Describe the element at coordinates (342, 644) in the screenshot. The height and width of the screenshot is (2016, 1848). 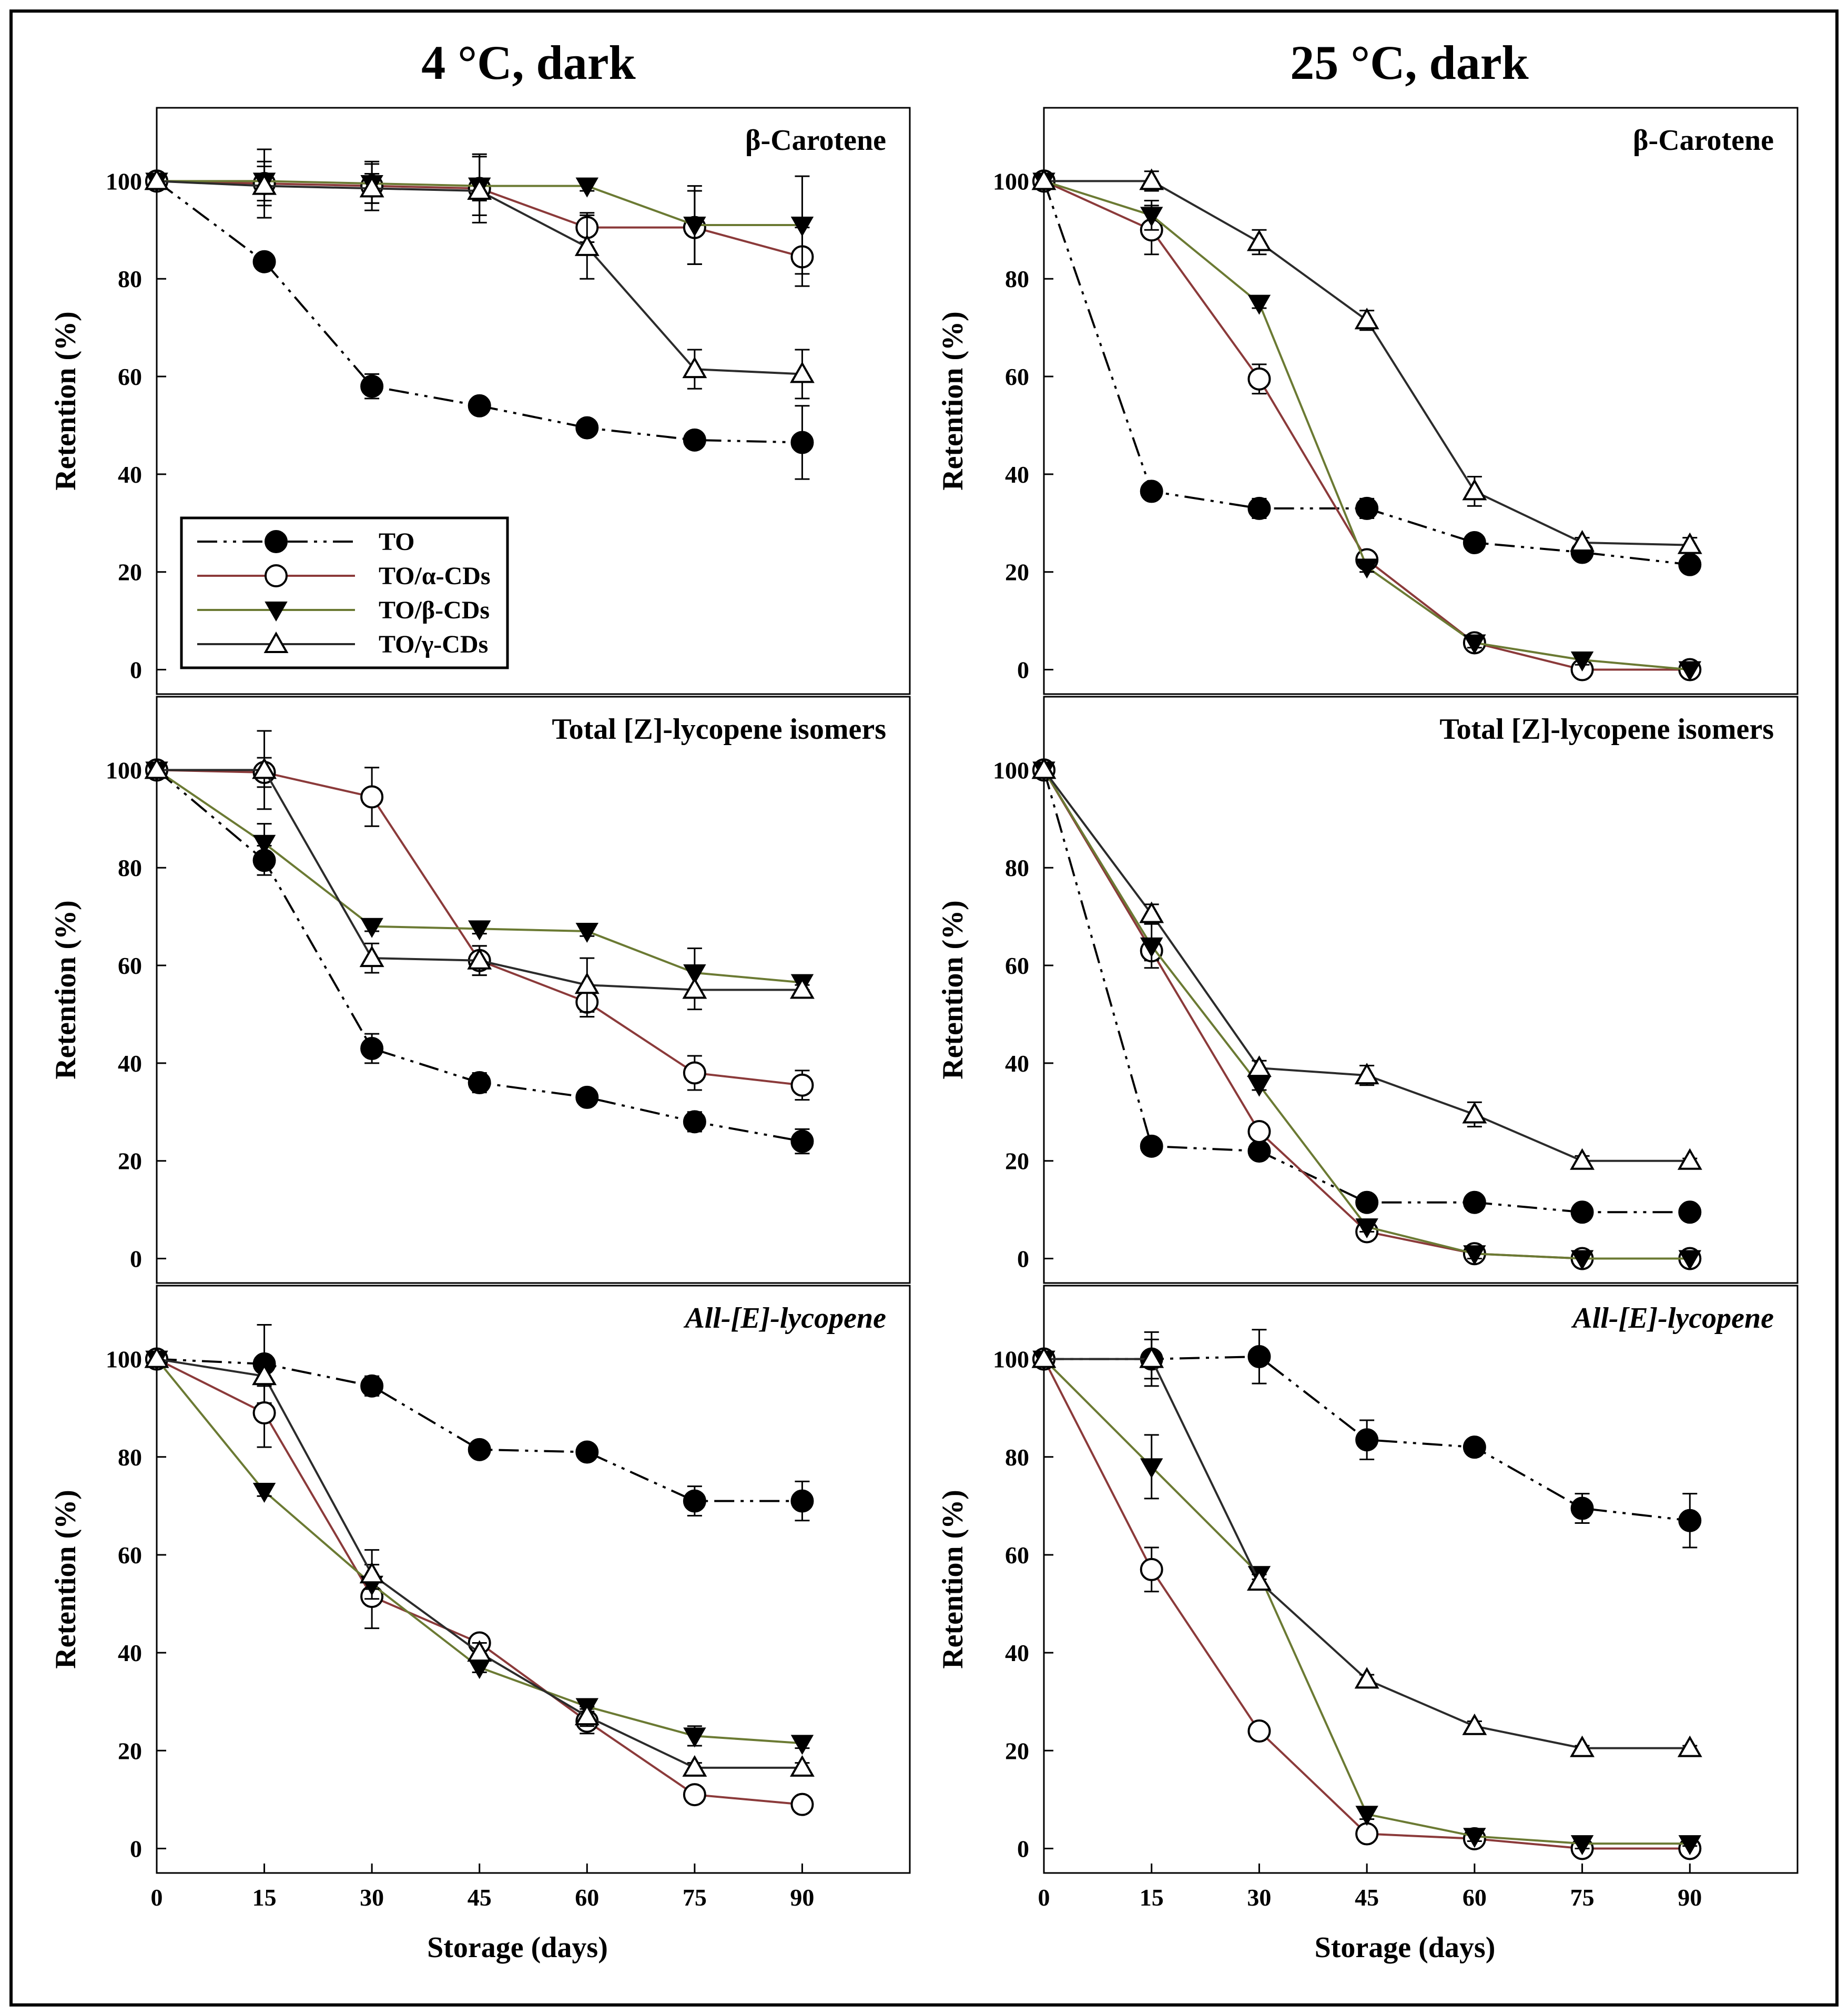
I see `legend-item-to-cds: TO/γ-CDs` at that location.